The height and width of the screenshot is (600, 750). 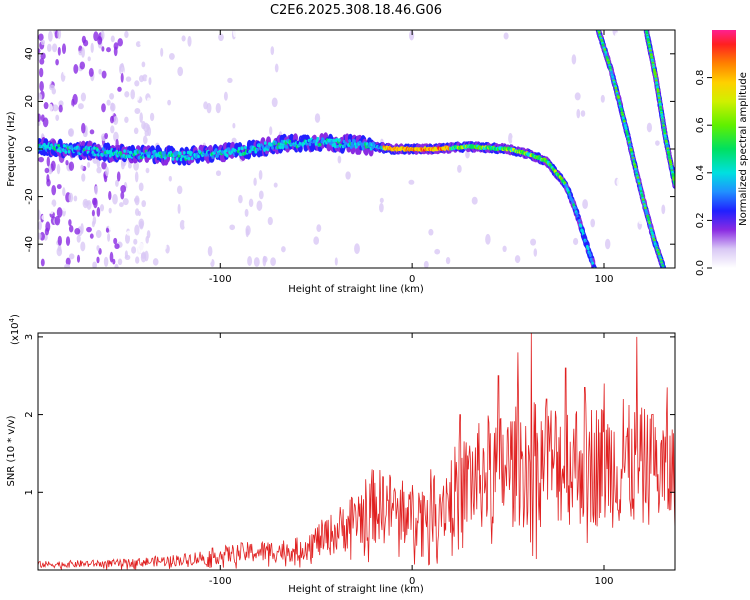 I want to click on snr-ylabel: SNR (10 * v/v), so click(x=11, y=450).